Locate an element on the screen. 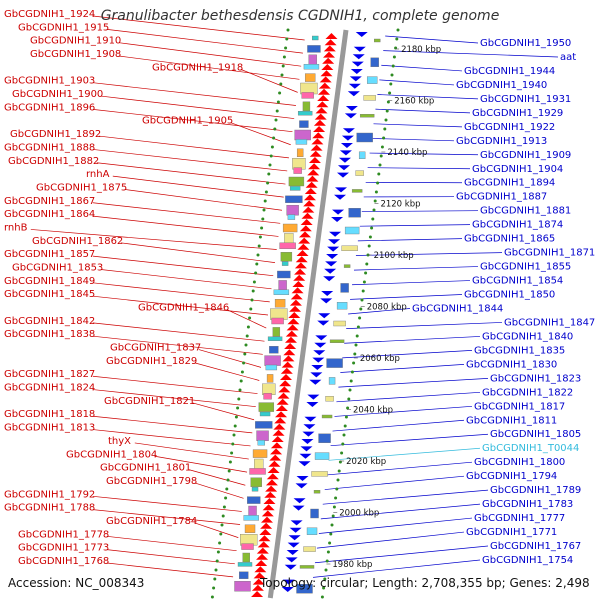 Image resolution: width=600 pixels, height=604 pixels. gene-label-right: GbCGDNIH1_1944 is located at coordinates (509, 71).